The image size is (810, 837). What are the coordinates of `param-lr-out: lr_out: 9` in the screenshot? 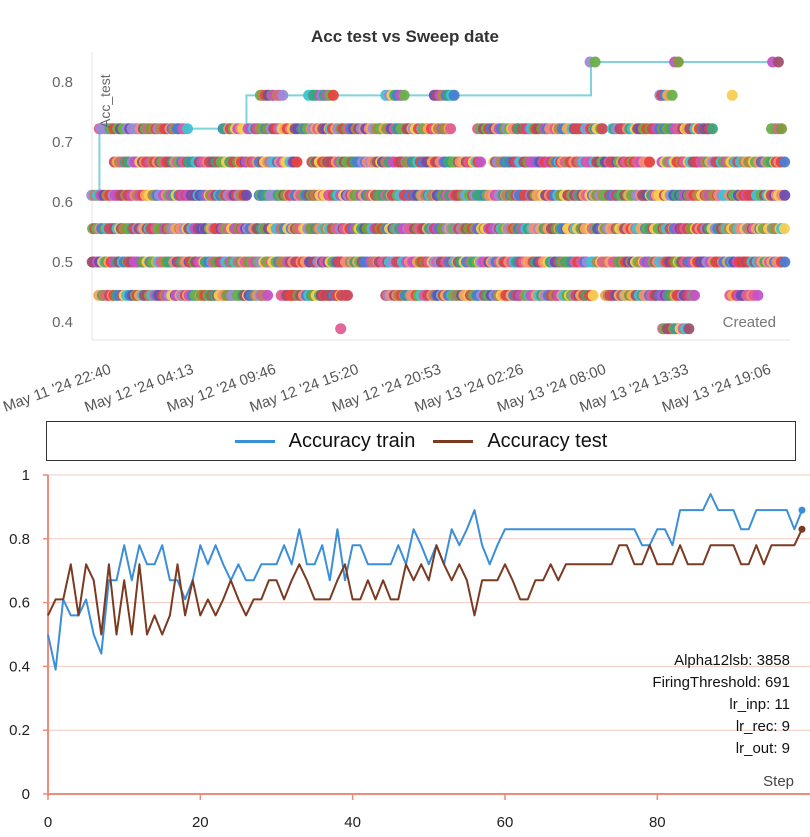 It's located at (762, 748).